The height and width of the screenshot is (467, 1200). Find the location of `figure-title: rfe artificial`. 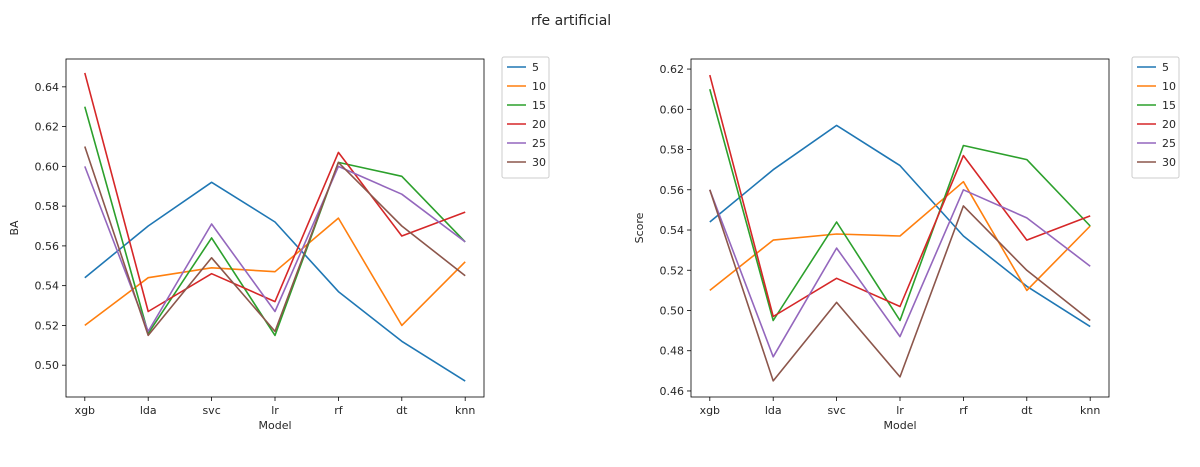

figure-title: rfe artificial is located at coordinates (571, 21).